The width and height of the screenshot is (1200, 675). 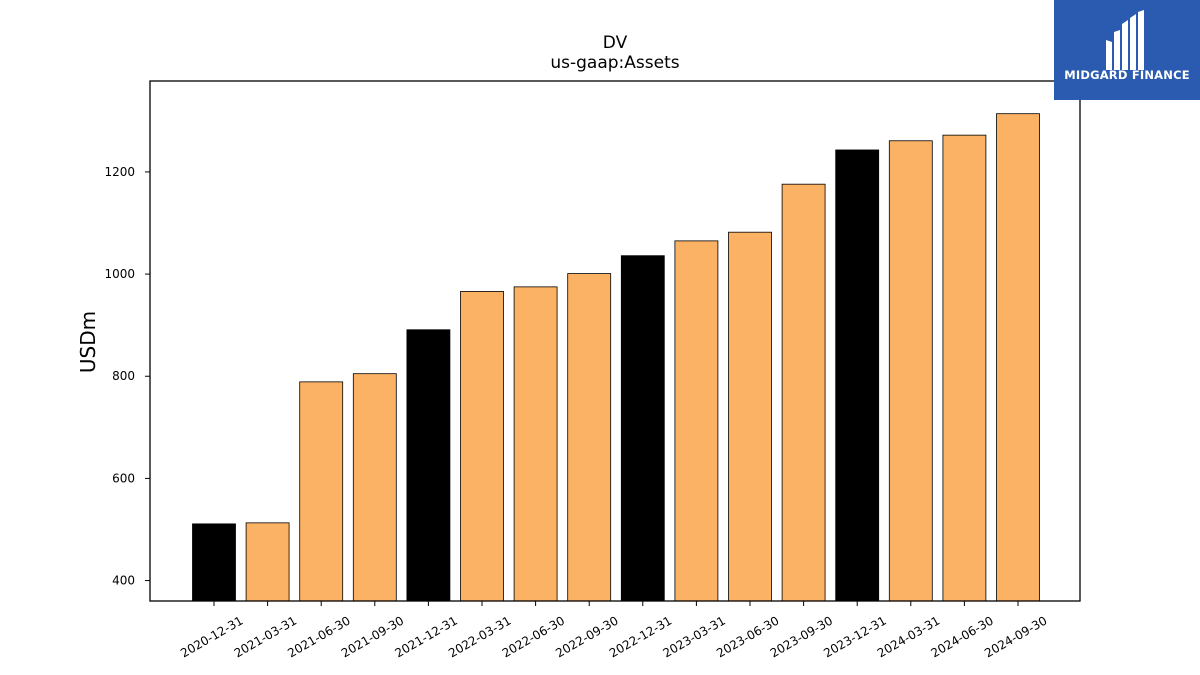 I want to click on midgard-finance-logo: MIDGARD FINANCE, so click(x=1127, y=50).